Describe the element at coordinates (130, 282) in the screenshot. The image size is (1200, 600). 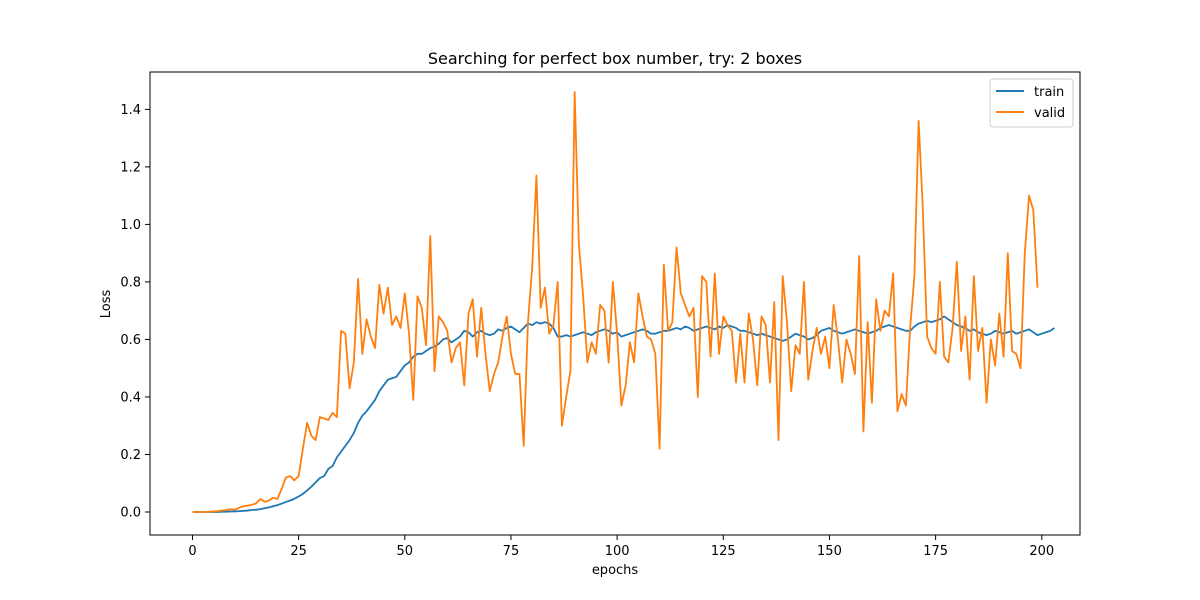
I see `y-tick-label: 0.8` at that location.